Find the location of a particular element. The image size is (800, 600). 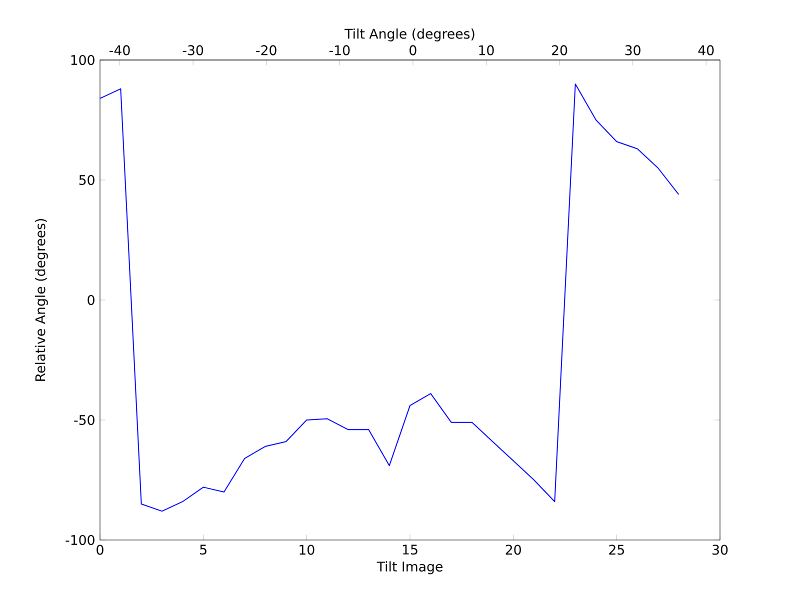

x-axis-title: Tilt Image is located at coordinates (409, 567).